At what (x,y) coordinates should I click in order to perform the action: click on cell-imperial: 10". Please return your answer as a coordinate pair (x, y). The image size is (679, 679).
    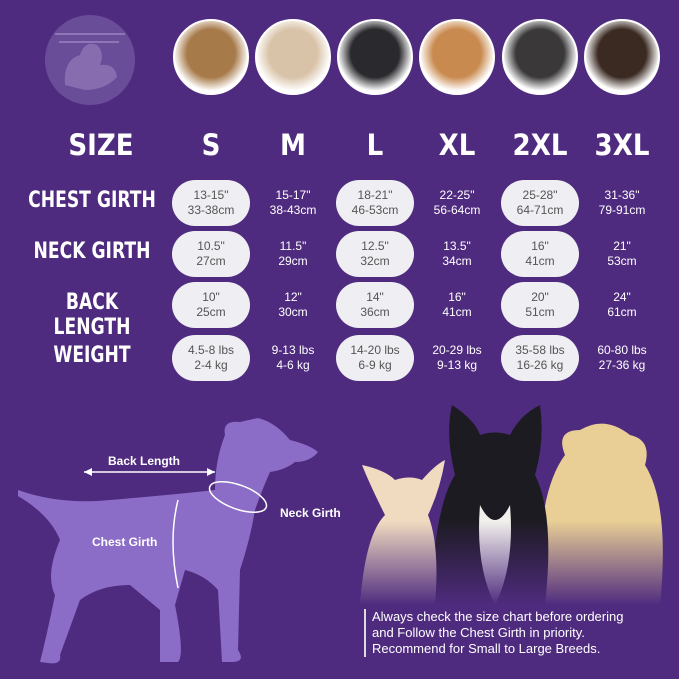
    Looking at the image, I should click on (211, 297).